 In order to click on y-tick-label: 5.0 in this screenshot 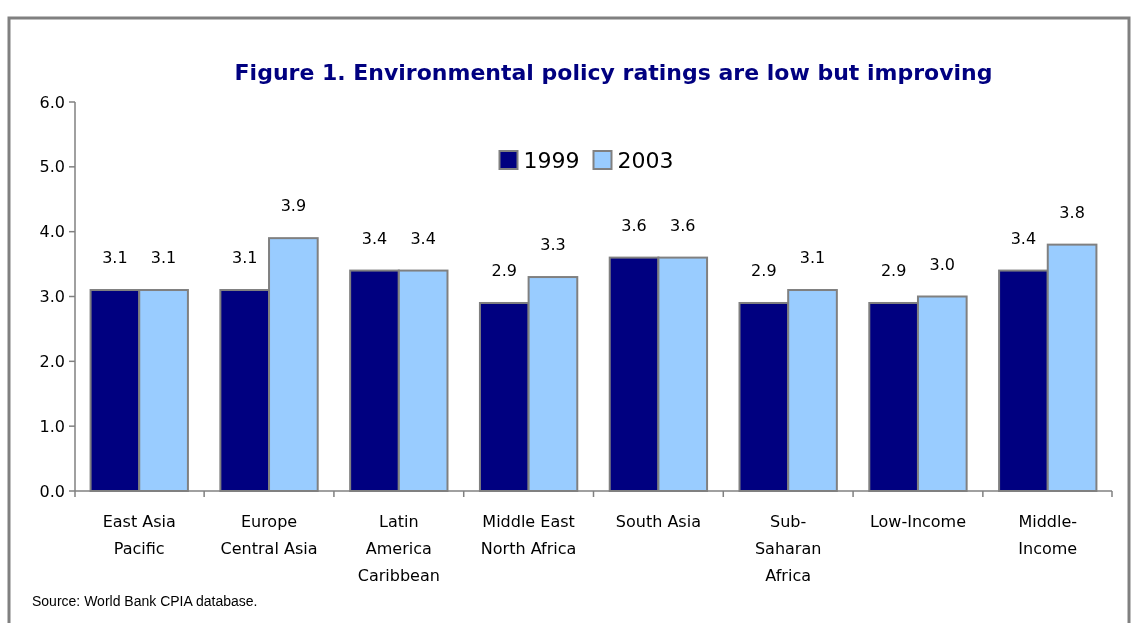, I will do `click(52, 167)`.